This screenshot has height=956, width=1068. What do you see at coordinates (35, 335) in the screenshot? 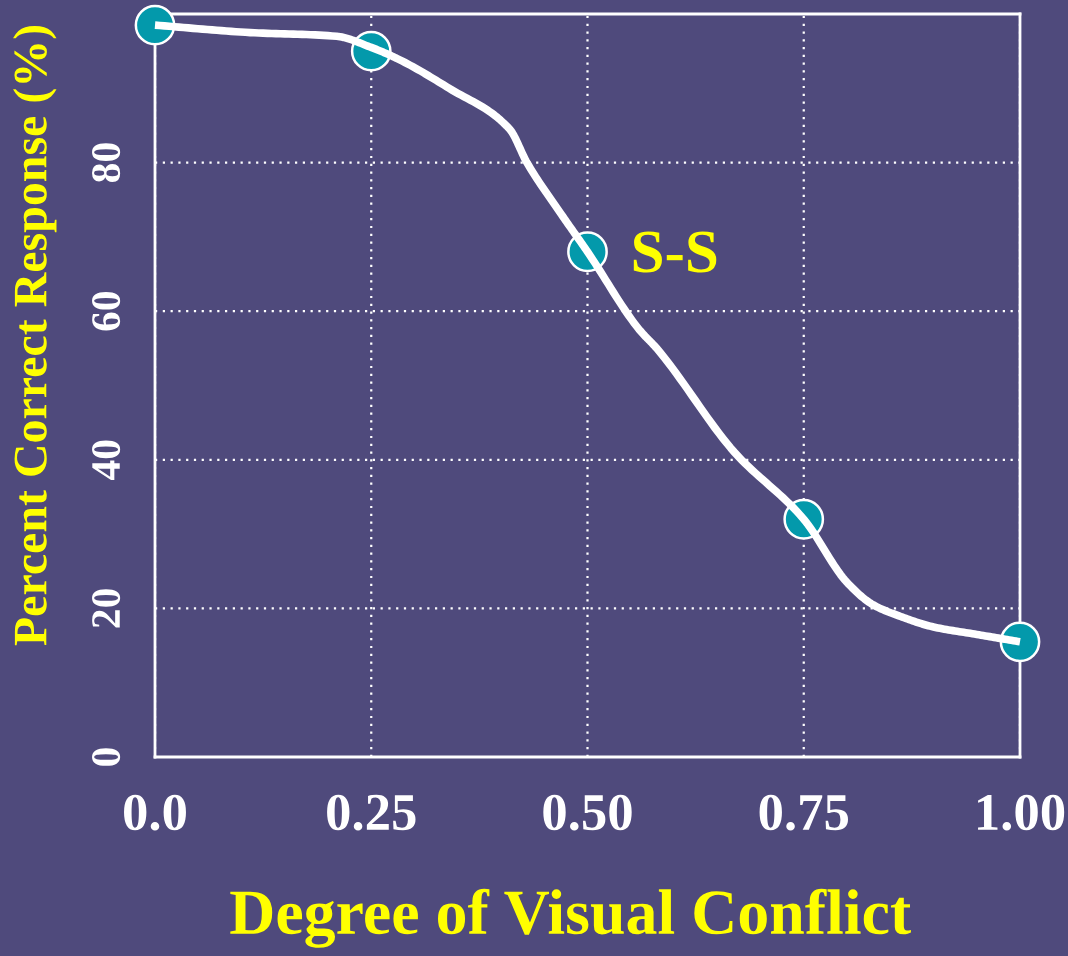
I see `y-axis-title: Percent Correct Response (%)` at bounding box center [35, 335].